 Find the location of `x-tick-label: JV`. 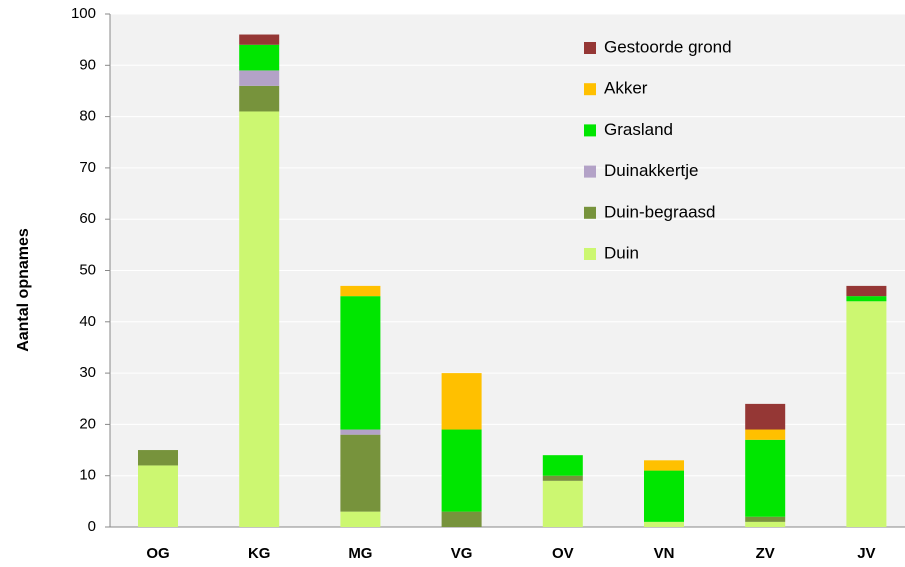

x-tick-label: JV is located at coordinates (866, 553).